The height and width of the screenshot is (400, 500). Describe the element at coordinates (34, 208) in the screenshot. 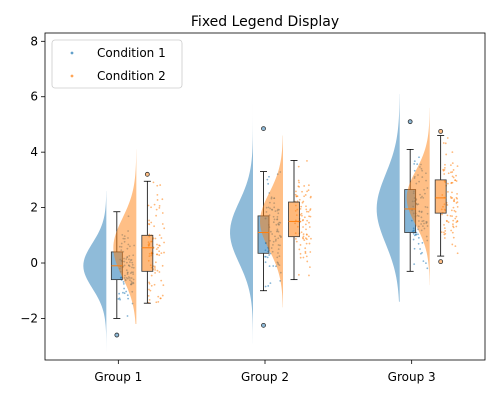

I see `y-tick-label: 2` at that location.